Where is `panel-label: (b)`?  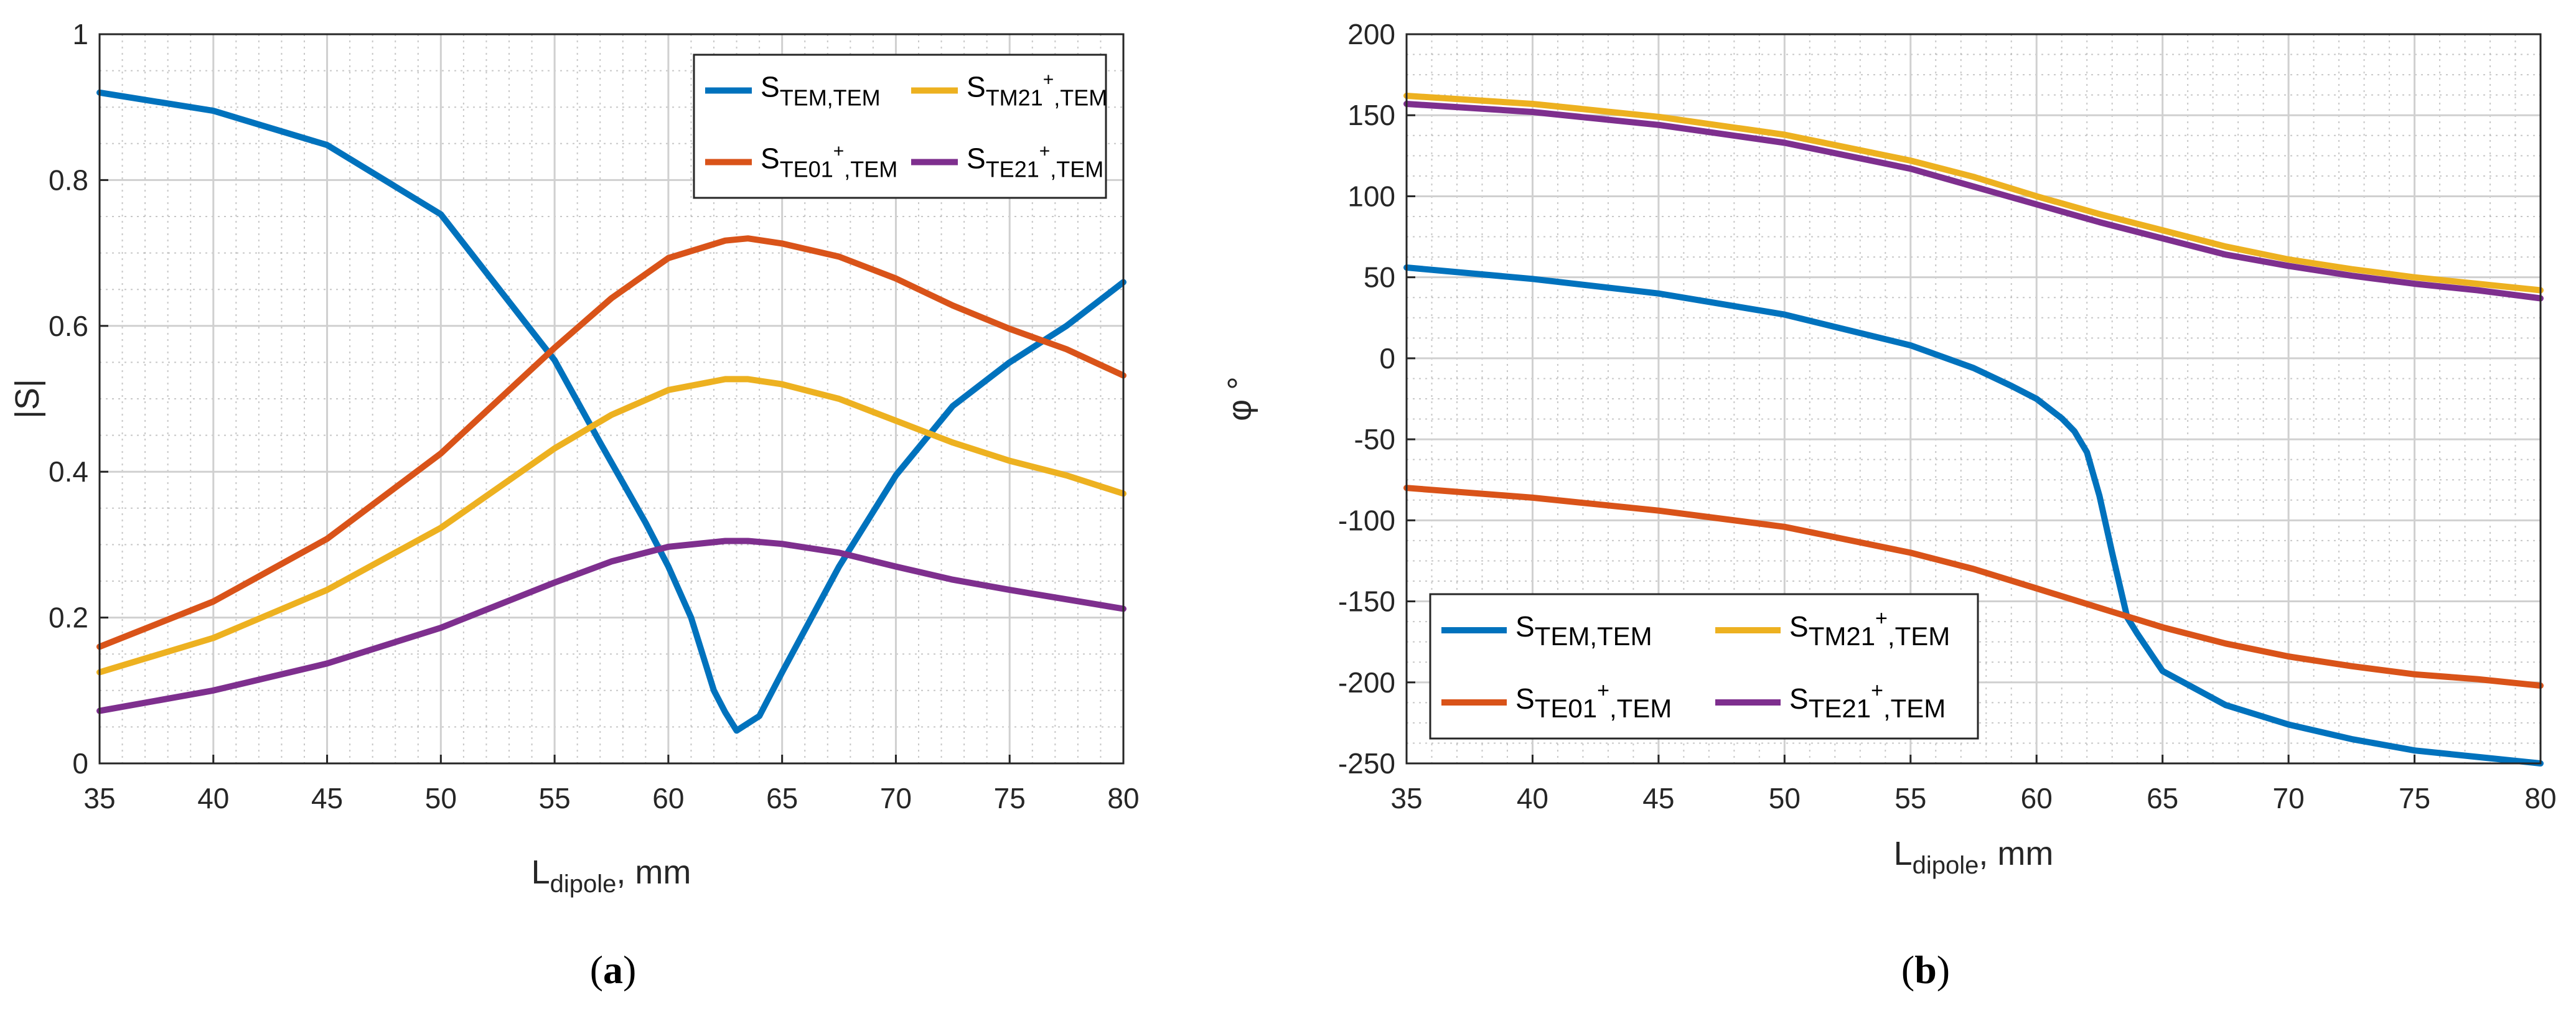 panel-label: (b) is located at coordinates (1925, 970).